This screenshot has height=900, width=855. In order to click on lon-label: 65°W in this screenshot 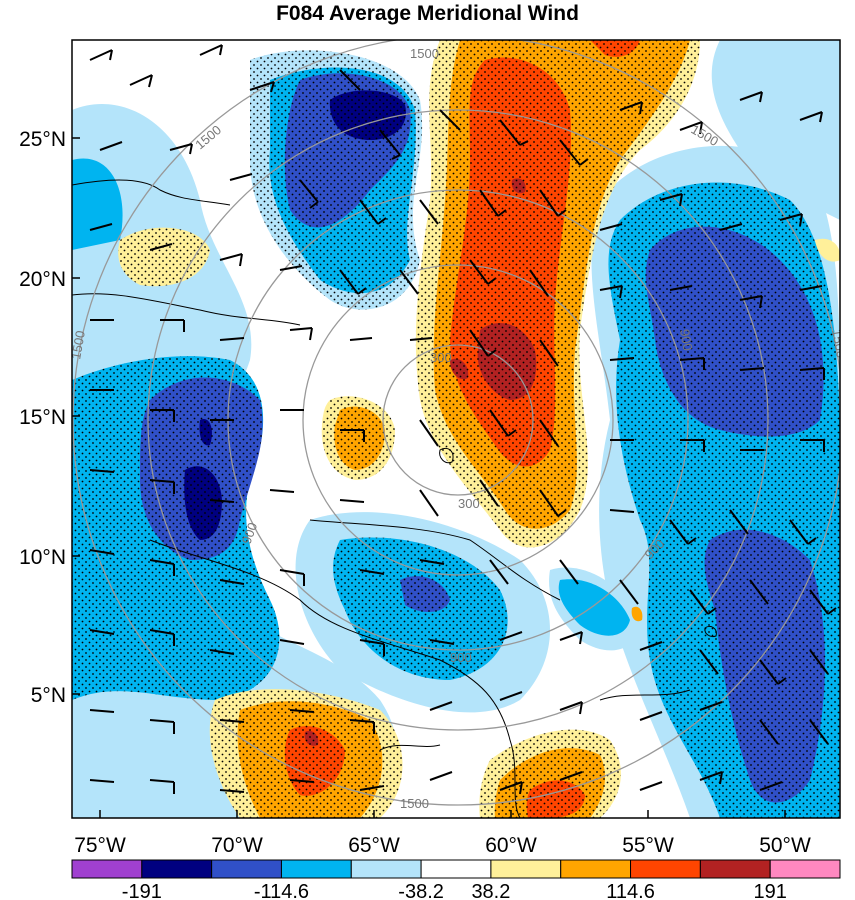, I will do `click(374, 845)`.